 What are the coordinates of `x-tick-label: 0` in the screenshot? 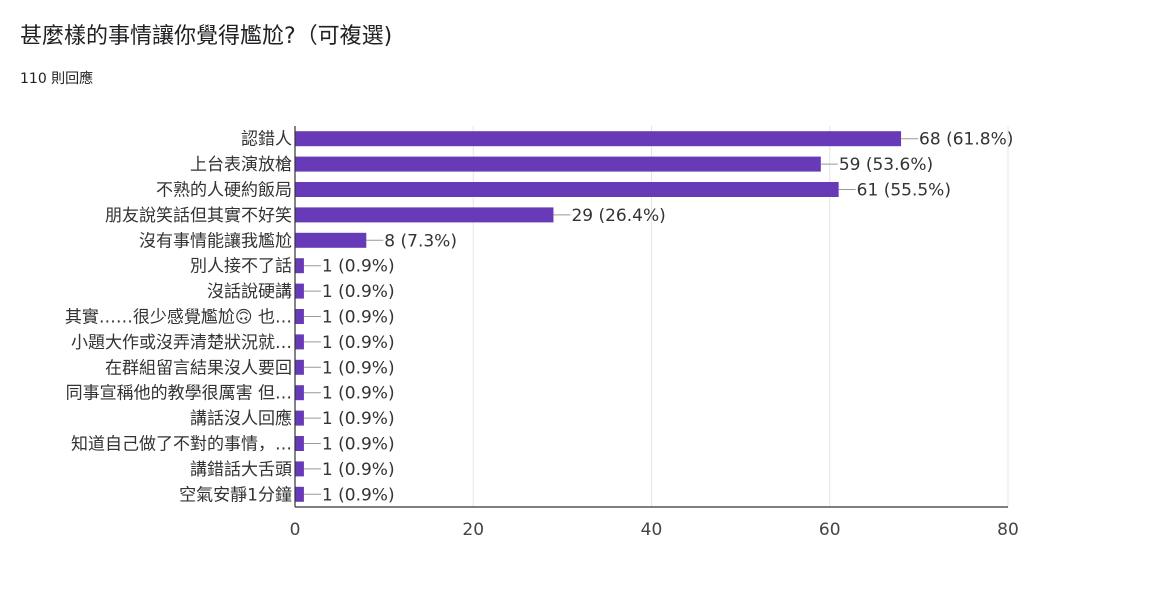 It's located at (295, 530).